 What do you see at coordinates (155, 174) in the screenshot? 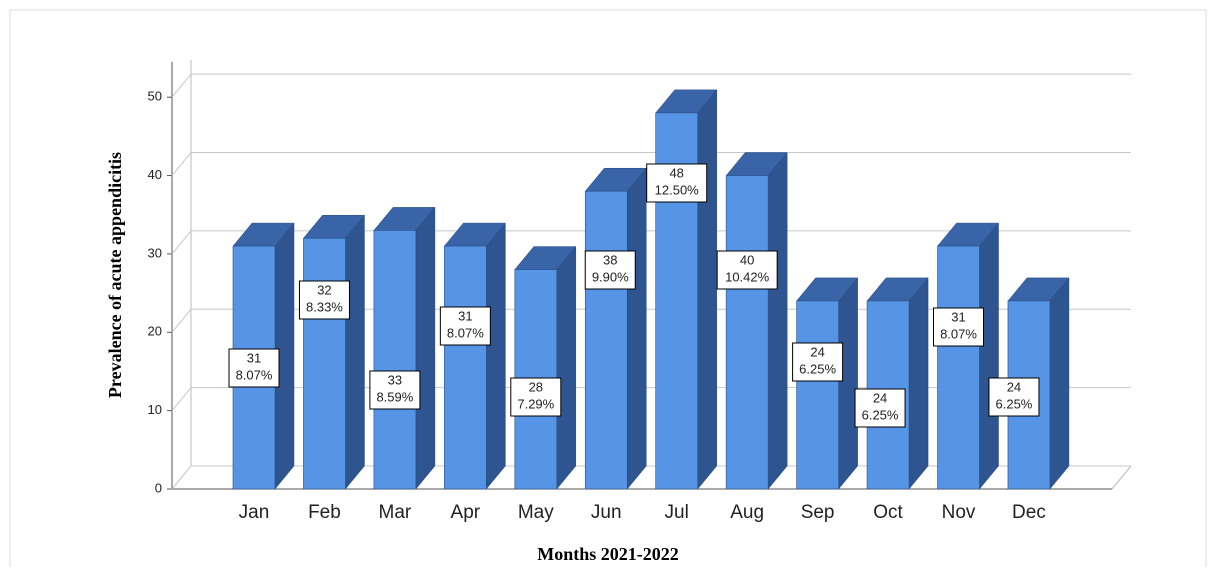
I see `y-tick-label: 40` at bounding box center [155, 174].